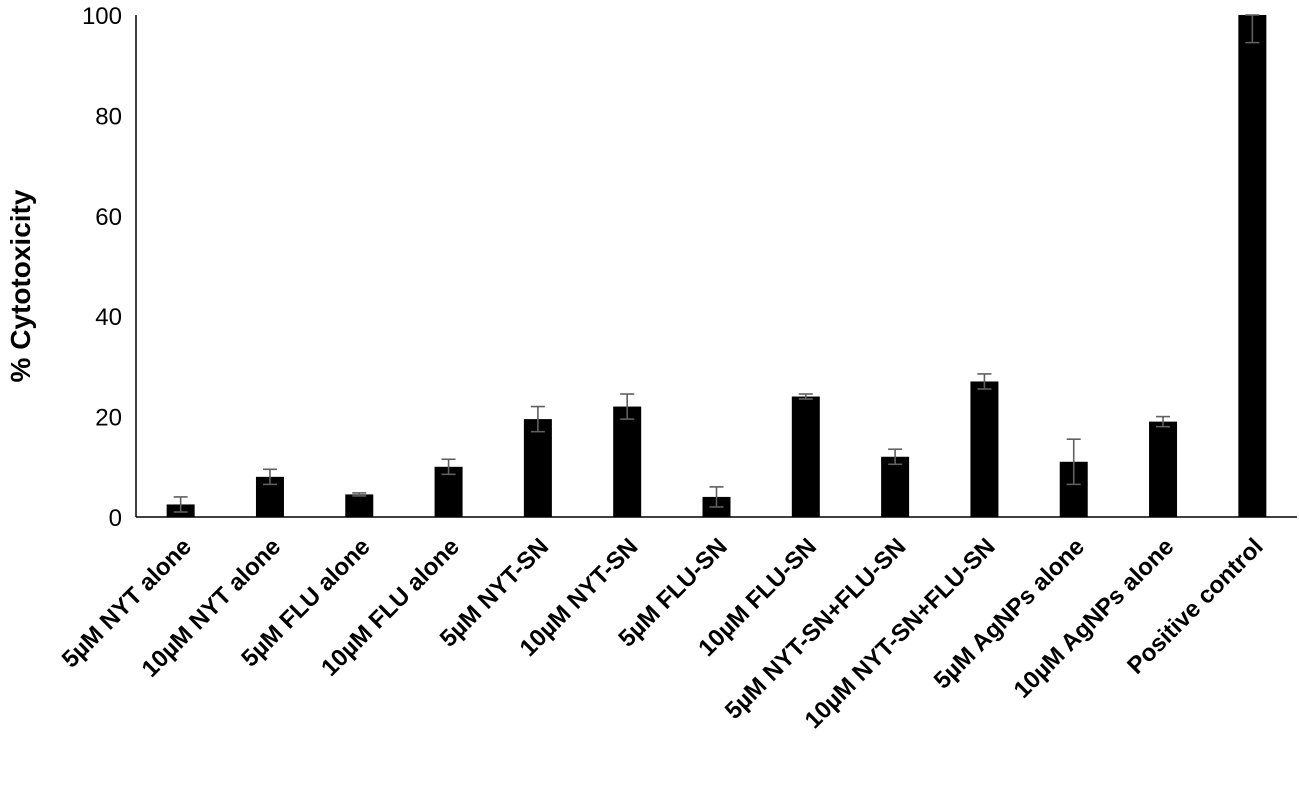 This screenshot has width=1299, height=799. Describe the element at coordinates (108, 317) in the screenshot. I see `y-tick-label: 40` at that location.